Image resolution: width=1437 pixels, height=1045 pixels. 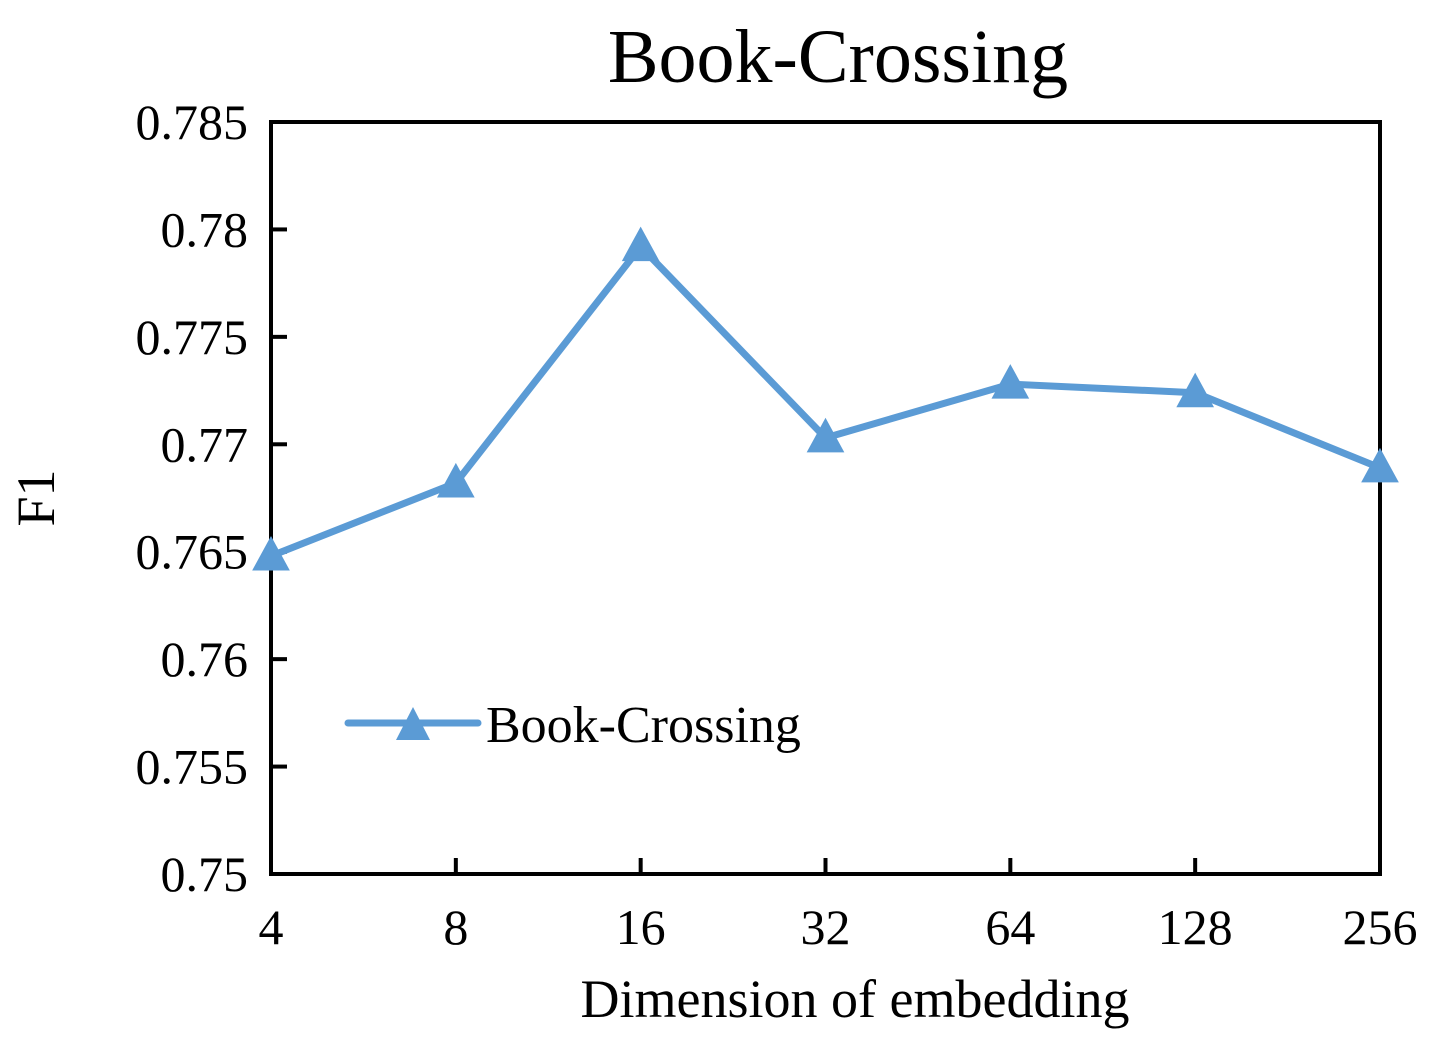 What do you see at coordinates (192, 552) in the screenshot?
I see `y-tick-label: 0.765` at bounding box center [192, 552].